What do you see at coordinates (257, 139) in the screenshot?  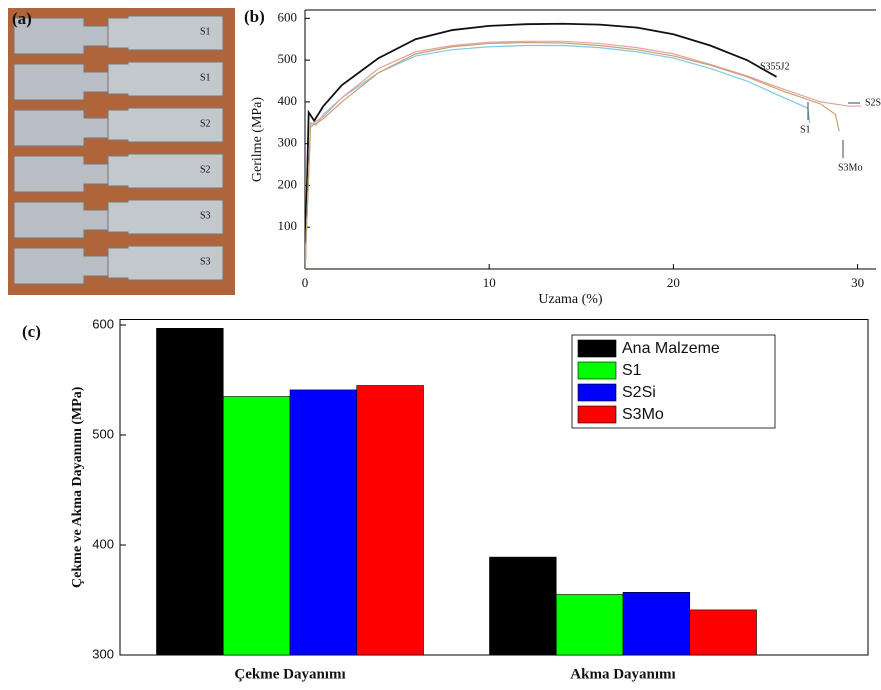 I see `y-axis-label: Gerilme (MPa)` at bounding box center [257, 139].